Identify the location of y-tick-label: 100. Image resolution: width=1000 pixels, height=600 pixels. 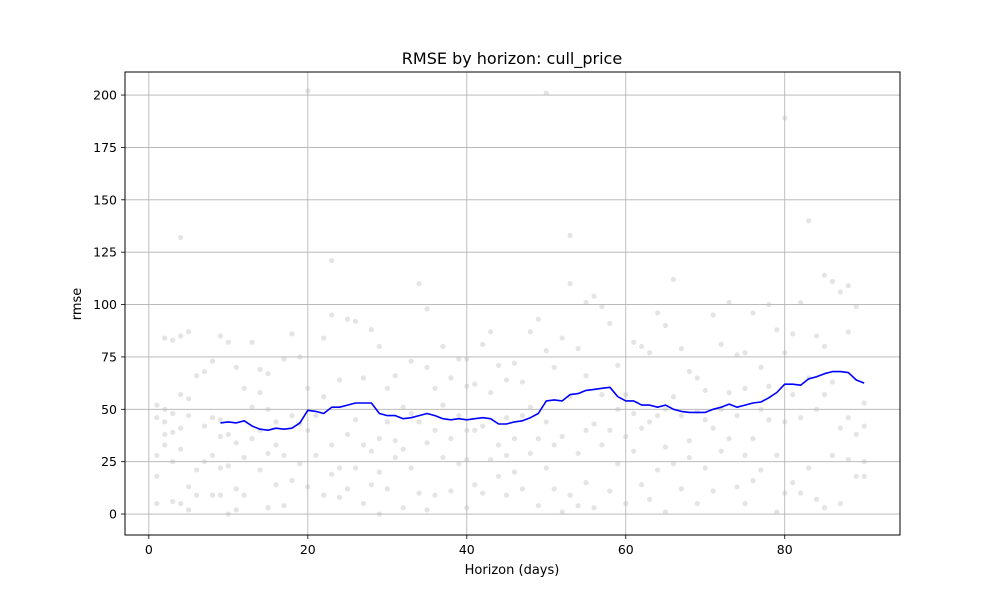
(105, 304).